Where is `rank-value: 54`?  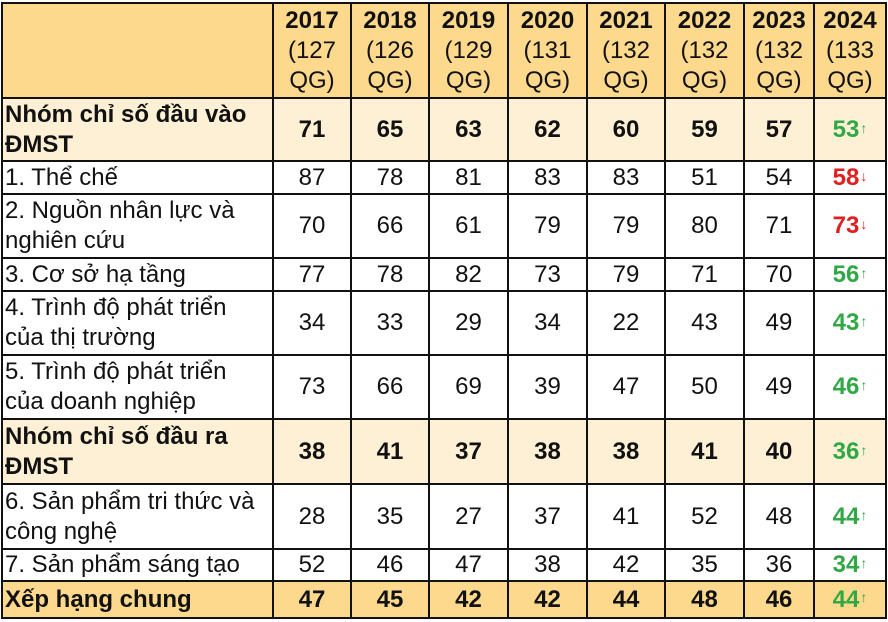
rank-value: 54 is located at coordinates (779, 177).